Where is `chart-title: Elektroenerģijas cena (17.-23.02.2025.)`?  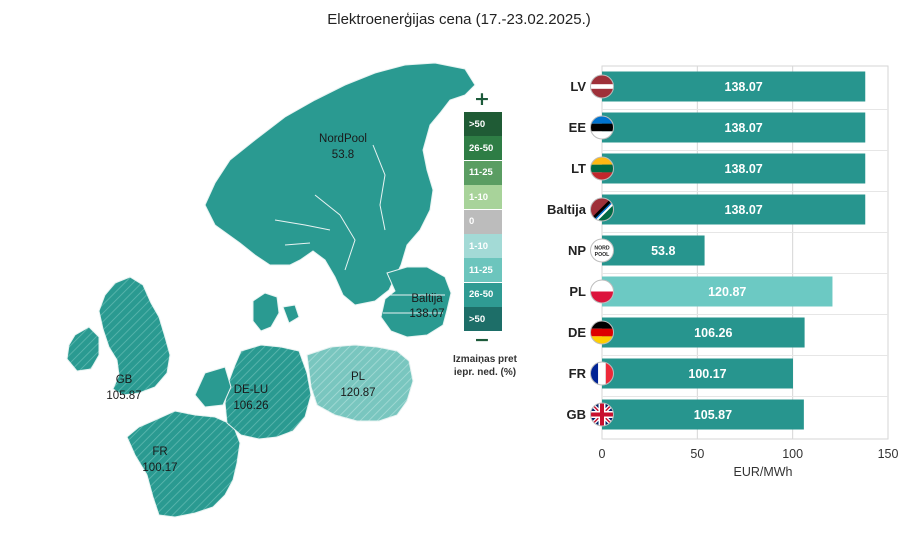 chart-title: Elektroenerģijas cena (17.-23.02.2025.) is located at coordinates (459, 19).